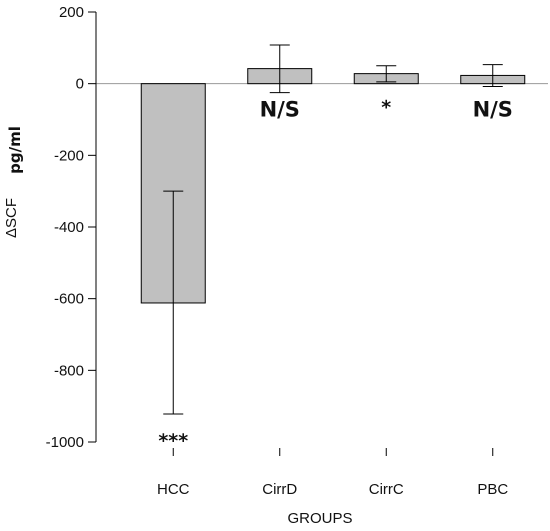 Image resolution: width=550 pixels, height=531 pixels. I want to click on x-tick-label-pbc: PBC, so click(492, 489).